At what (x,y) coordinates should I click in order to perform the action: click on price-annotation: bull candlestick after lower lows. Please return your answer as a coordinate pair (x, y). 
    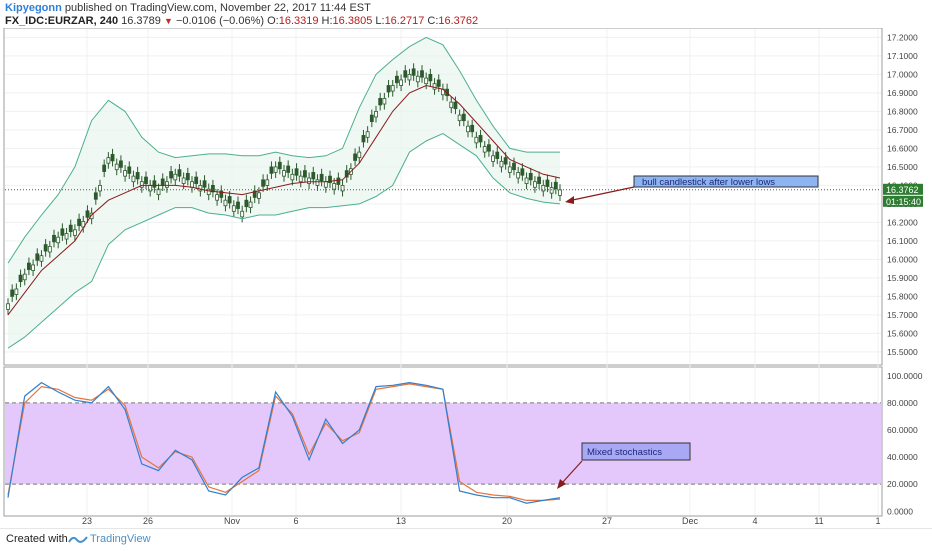
    Looking at the image, I should click on (692, 189).